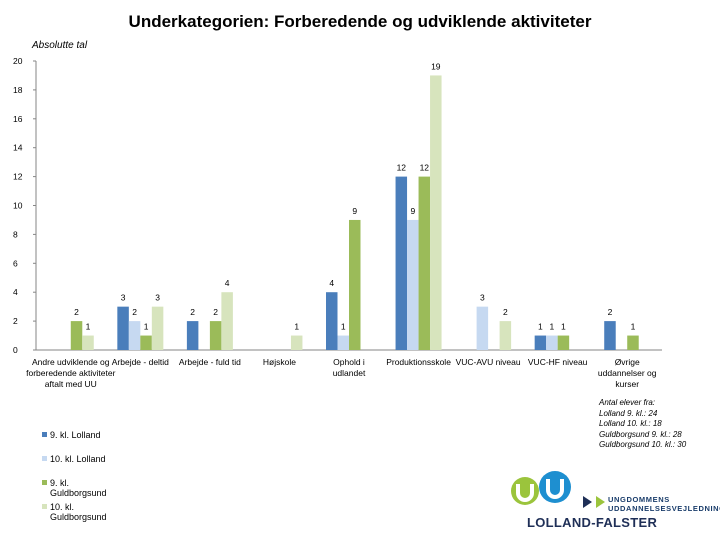  What do you see at coordinates (60, 45) in the screenshot?
I see `chart-subtitle: Absolutte tal` at bounding box center [60, 45].